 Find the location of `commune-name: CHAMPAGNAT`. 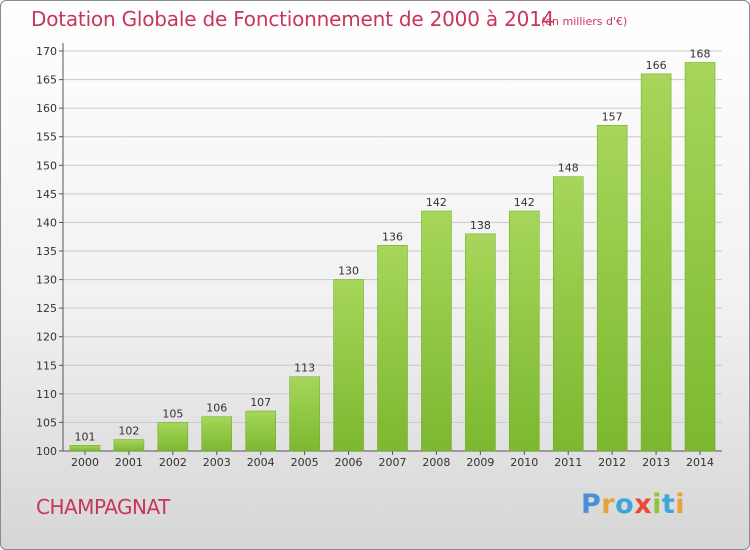

commune-name: CHAMPAGNAT is located at coordinates (103, 507).